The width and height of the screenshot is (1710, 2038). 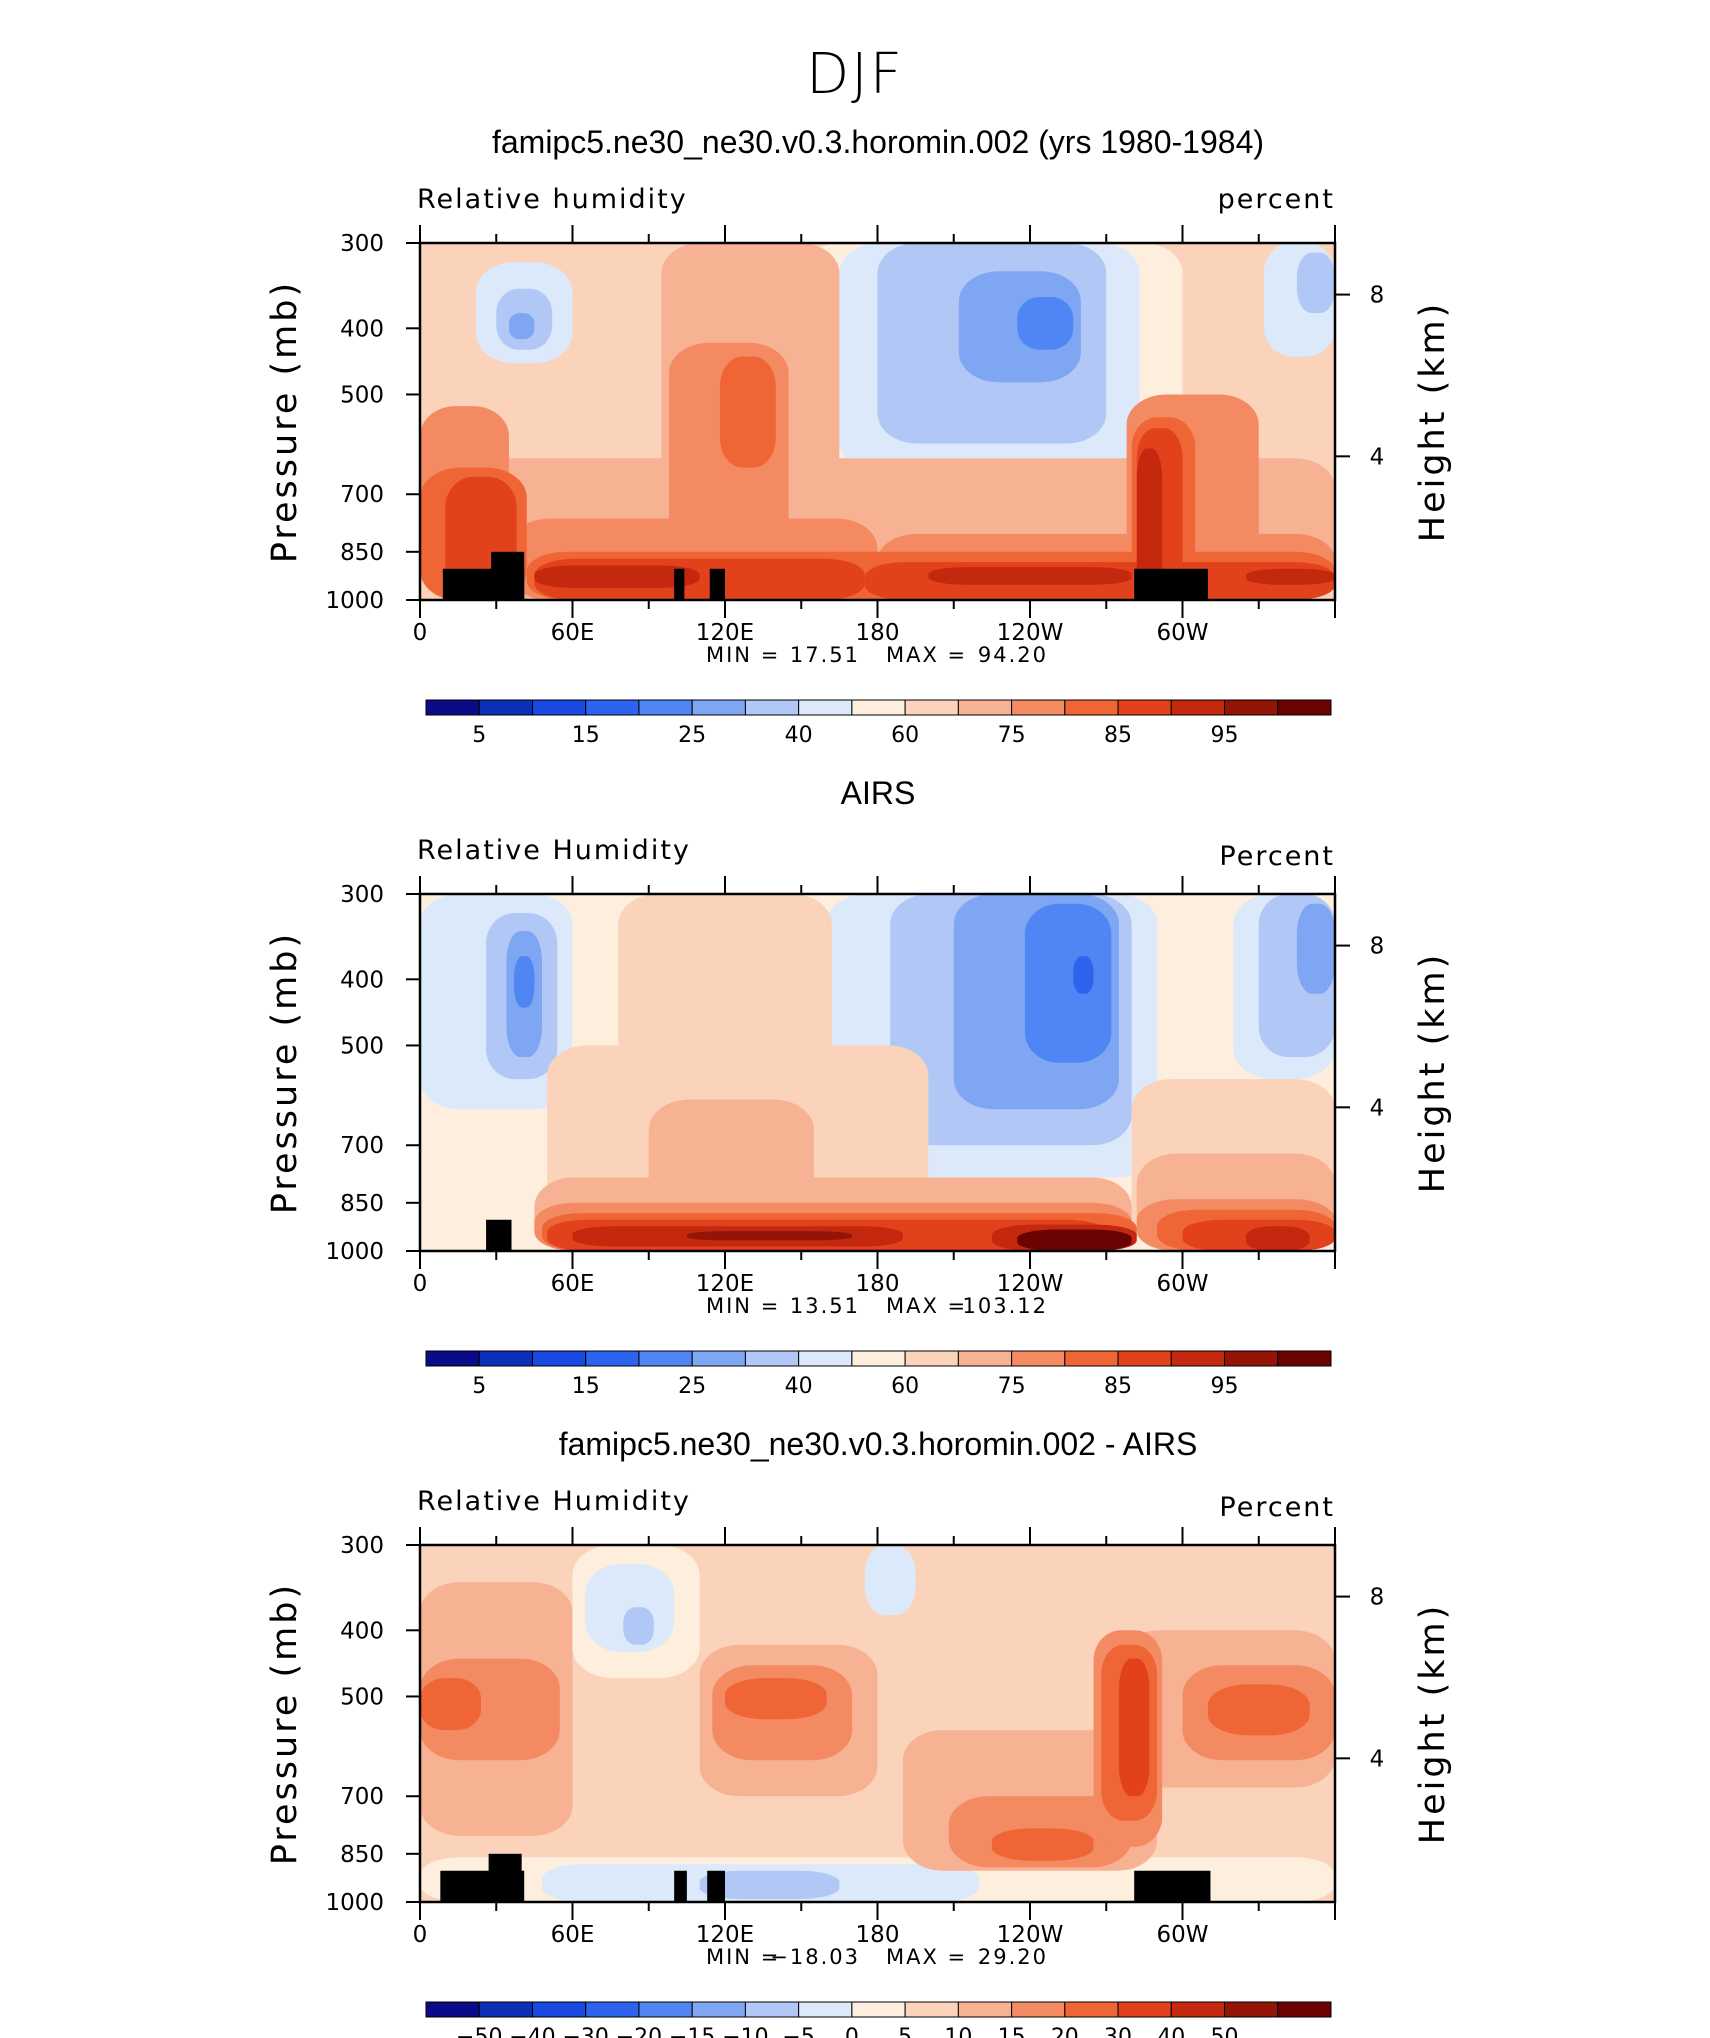 I want to click on colorbar-label: 10, so click(x=958, y=2031).